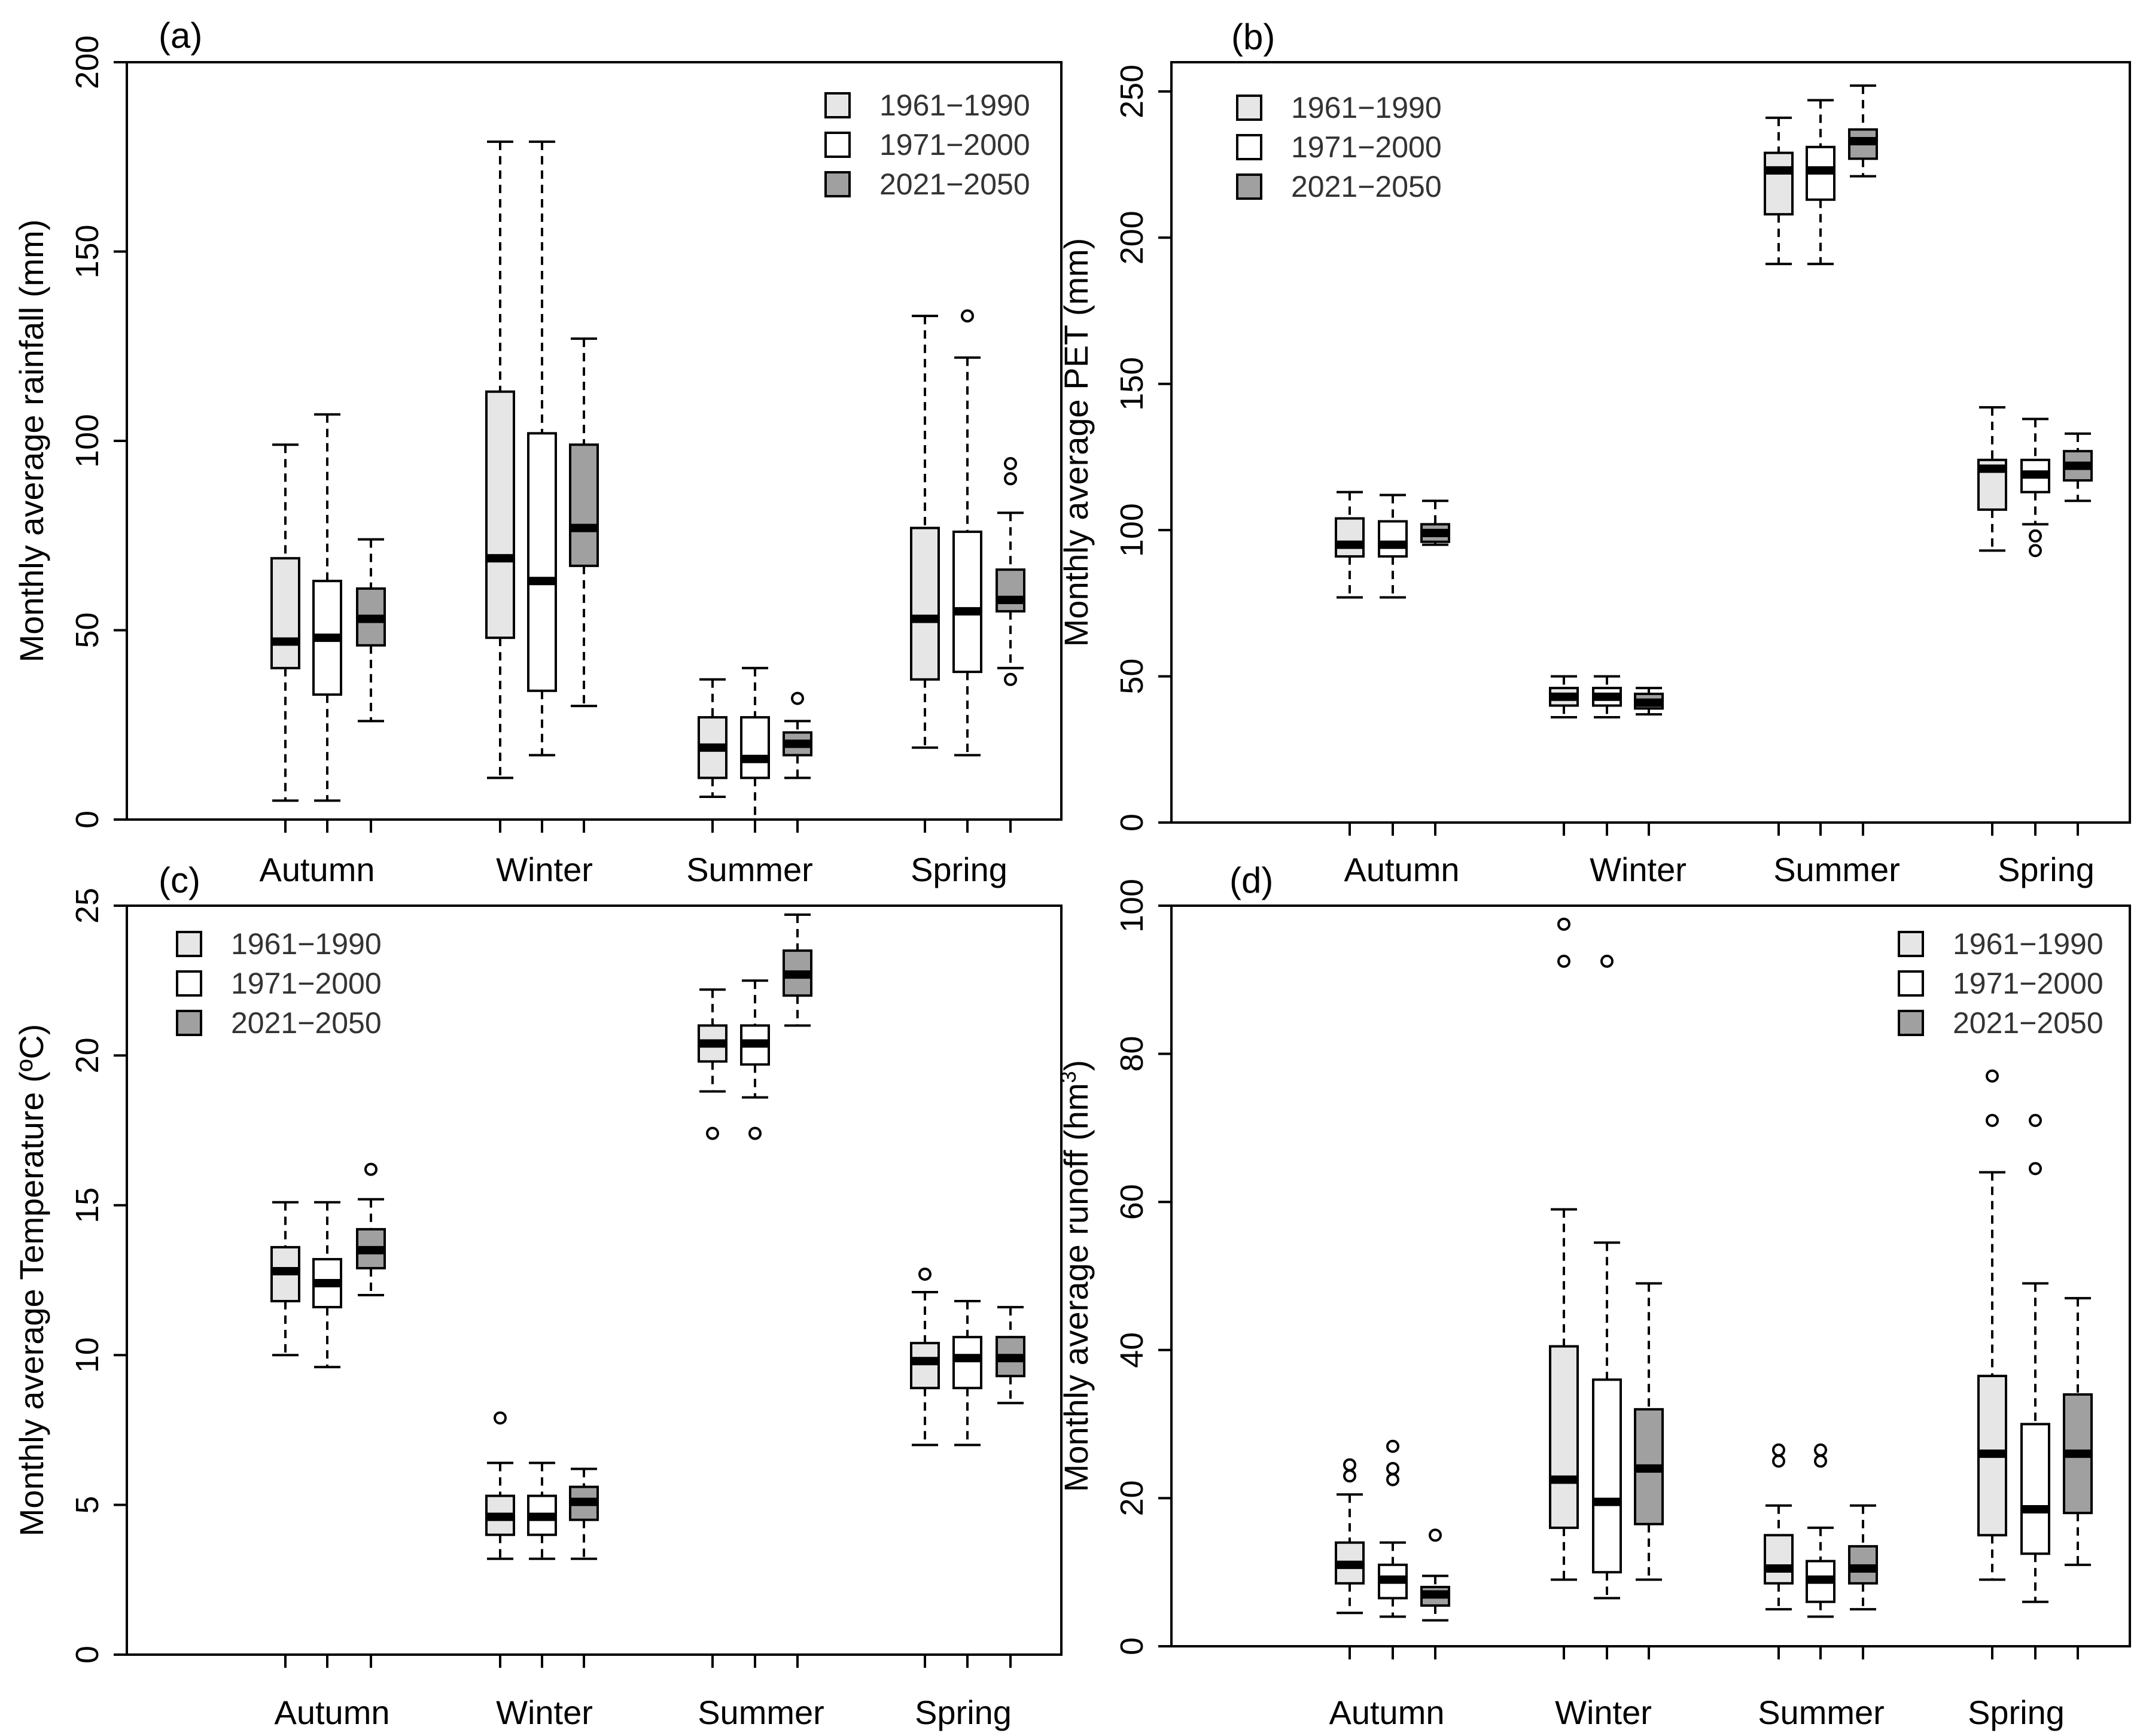 This screenshot has height=1736, width=2143. What do you see at coordinates (1076, 1287) in the screenshot?
I see `y-axis-title-main: Monthly average runoff (hm` at bounding box center [1076, 1287].